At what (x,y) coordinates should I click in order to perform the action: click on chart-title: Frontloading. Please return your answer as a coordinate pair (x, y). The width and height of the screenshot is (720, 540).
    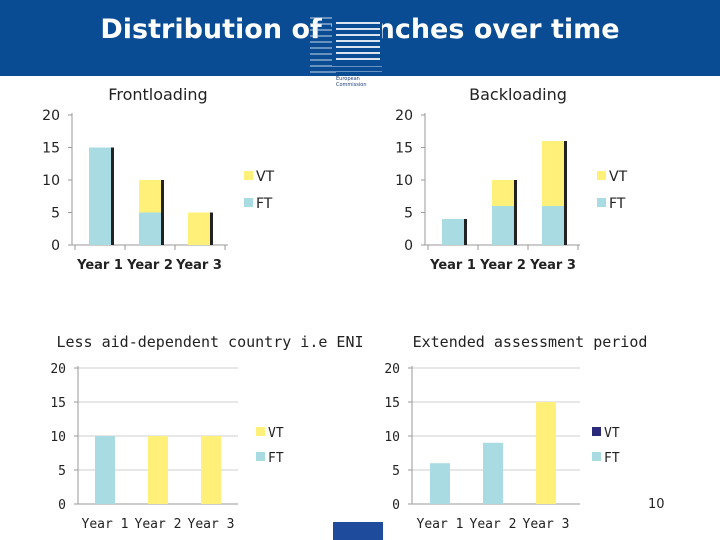
    Looking at the image, I should click on (157, 94).